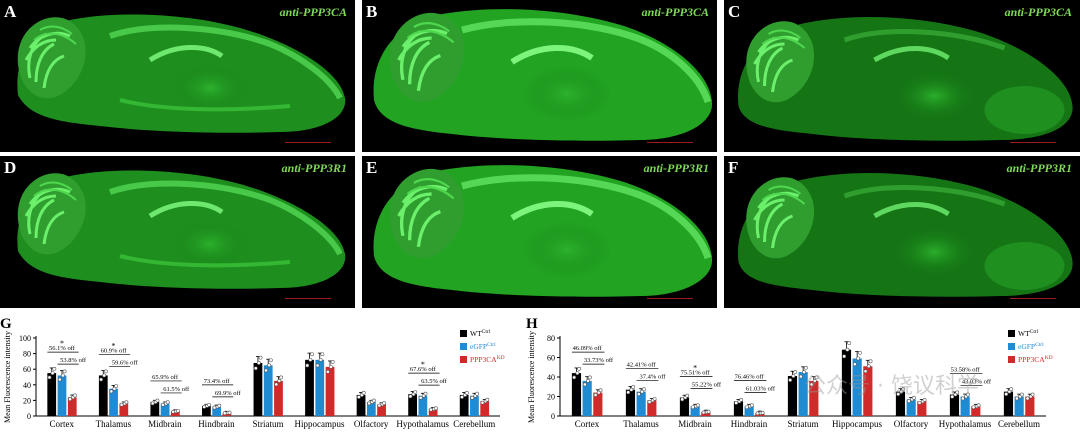 The image size is (1080, 434). I want to click on annotation-bottom: 69.9% off, so click(228, 393).